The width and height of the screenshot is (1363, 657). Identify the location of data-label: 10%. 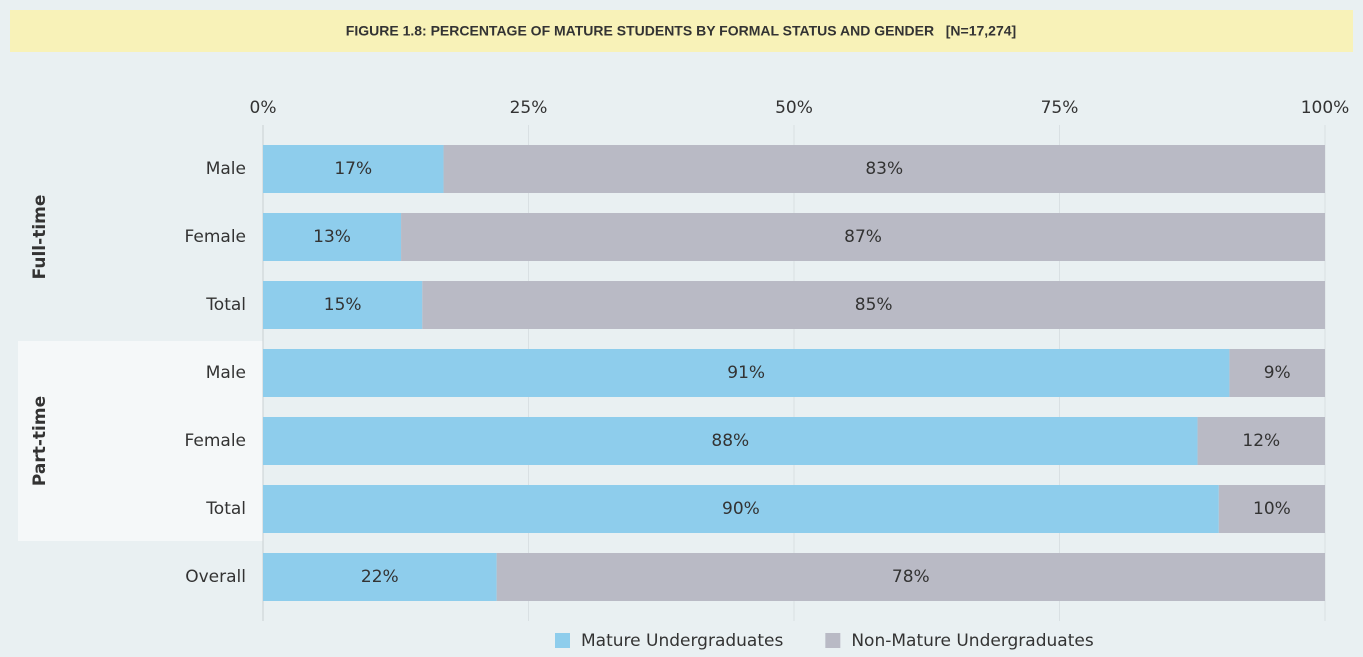
(1272, 509).